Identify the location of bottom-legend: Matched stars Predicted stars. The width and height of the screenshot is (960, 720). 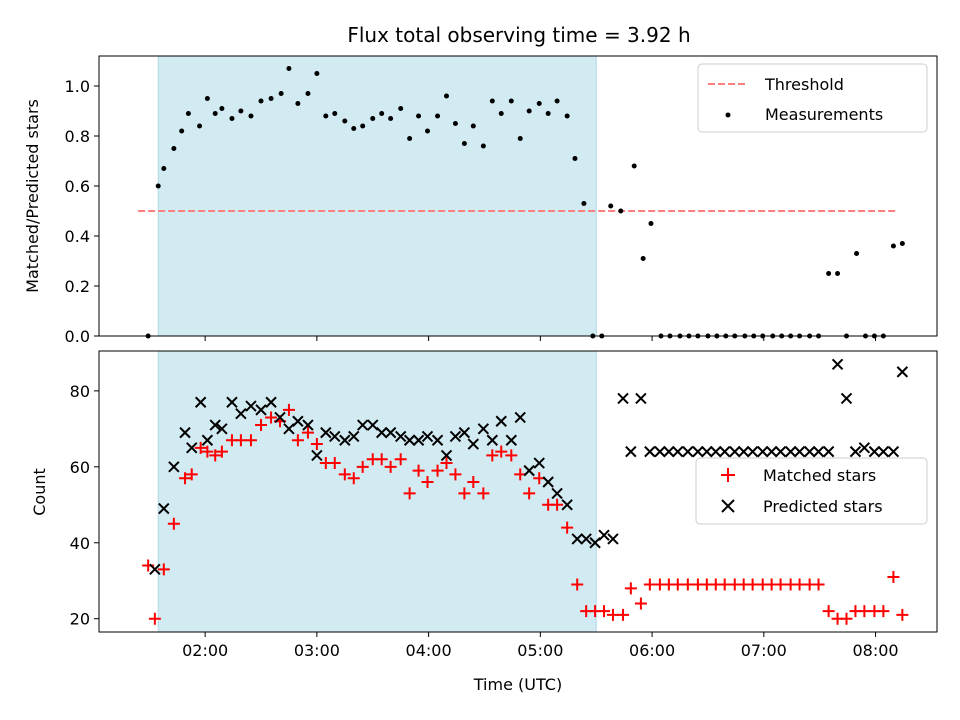
(811, 491).